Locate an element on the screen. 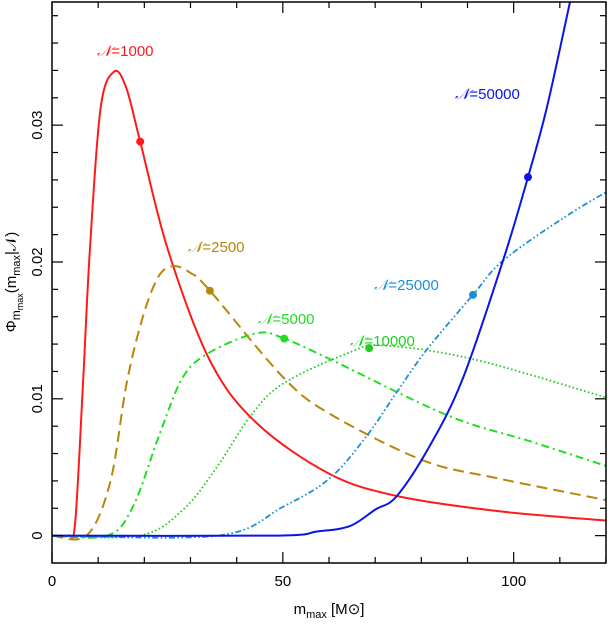 Image resolution: width=616 pixels, height=627 pixels. x-tick-label: 0 is located at coordinates (52, 581).